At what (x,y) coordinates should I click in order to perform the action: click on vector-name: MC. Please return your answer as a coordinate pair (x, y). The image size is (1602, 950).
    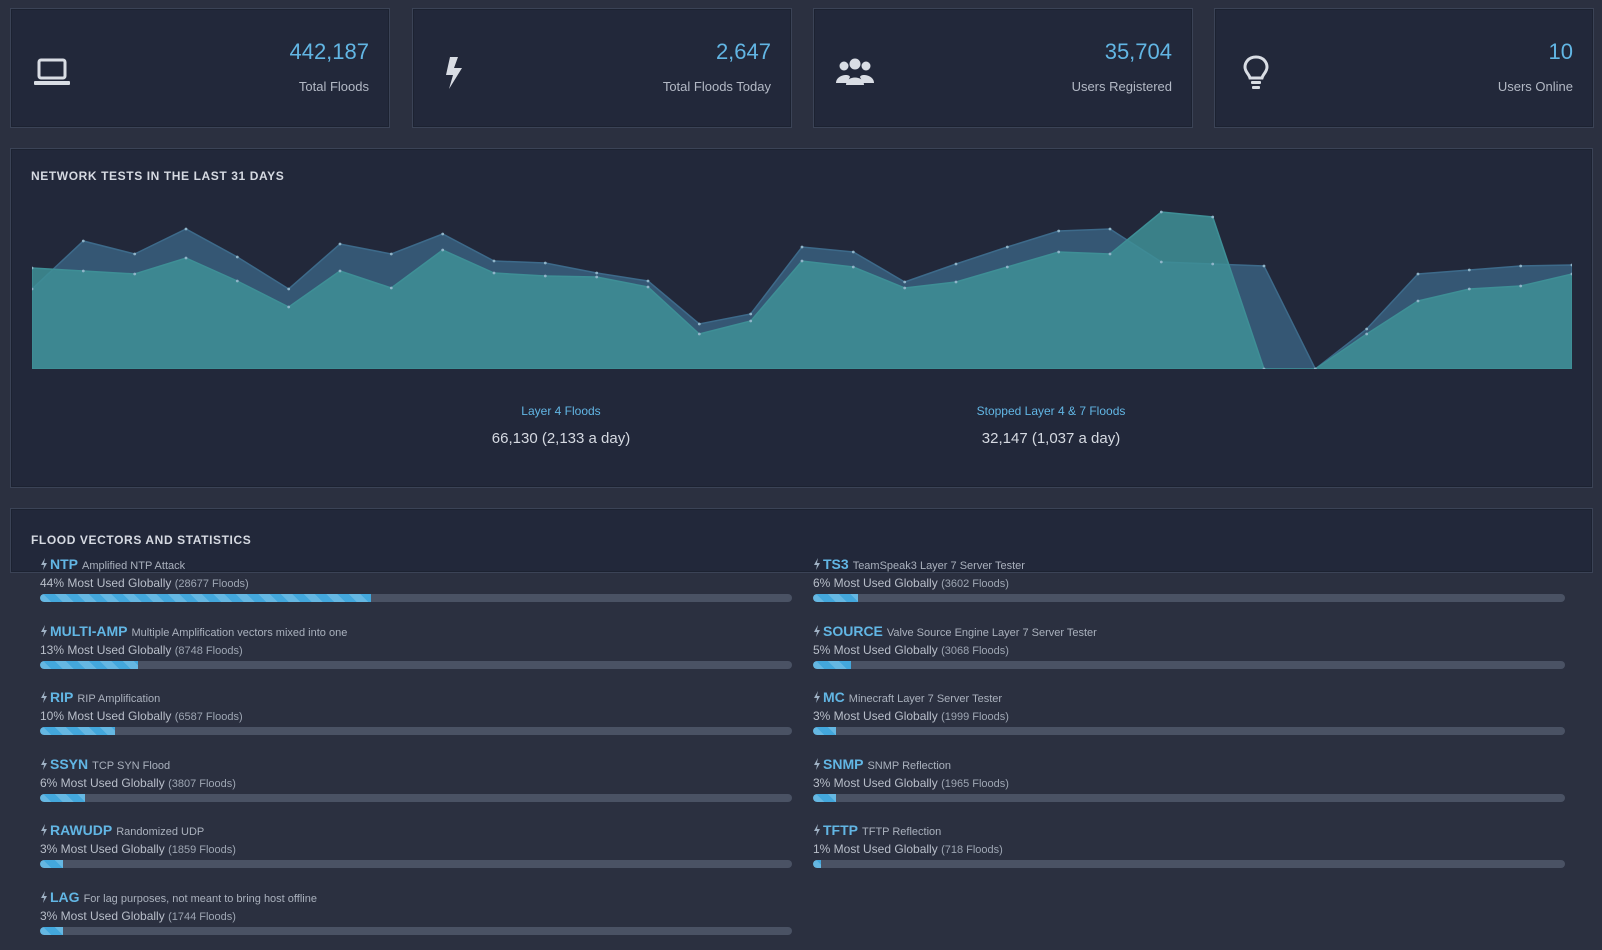
    Looking at the image, I should click on (834, 697).